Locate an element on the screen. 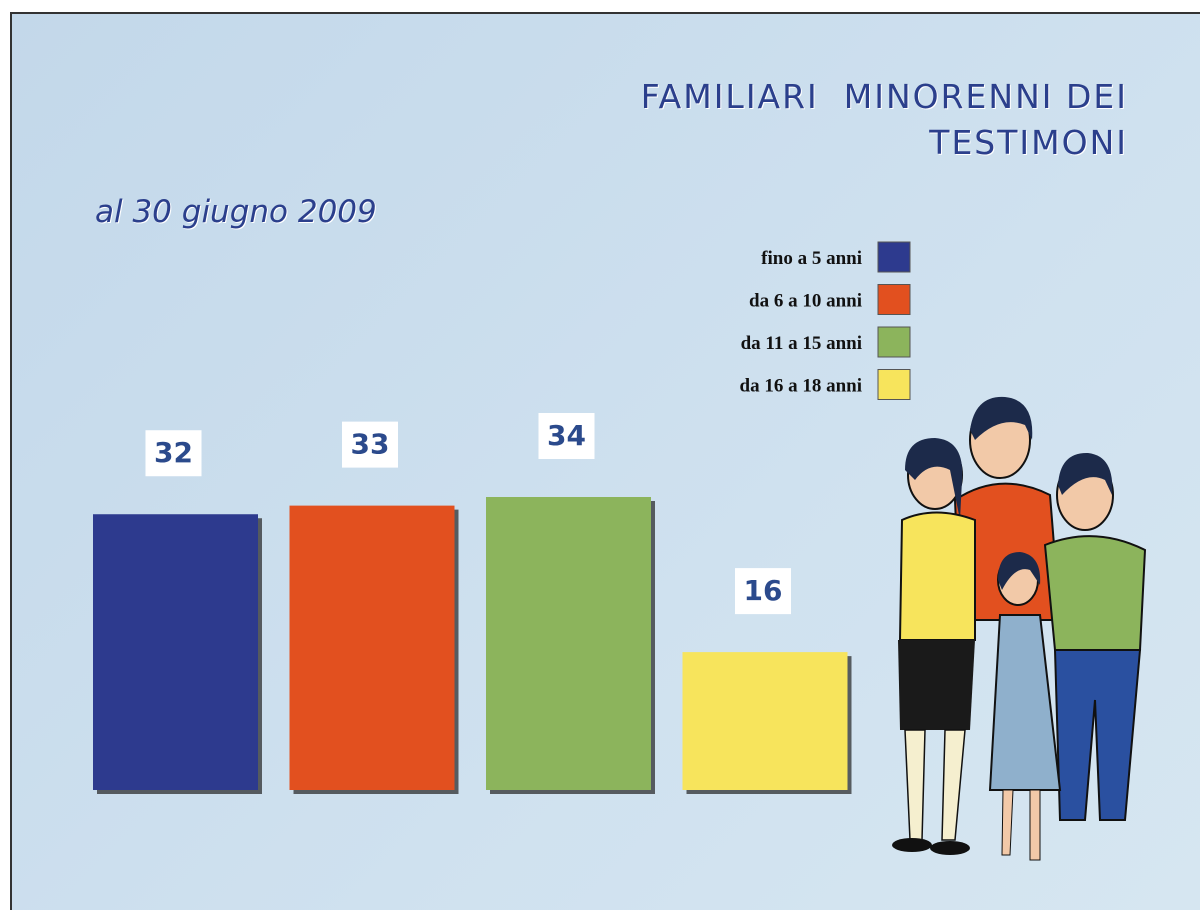 Image resolution: width=1200 pixels, height=910 pixels. legend-label: da 6 a 10 anni is located at coordinates (805, 301).